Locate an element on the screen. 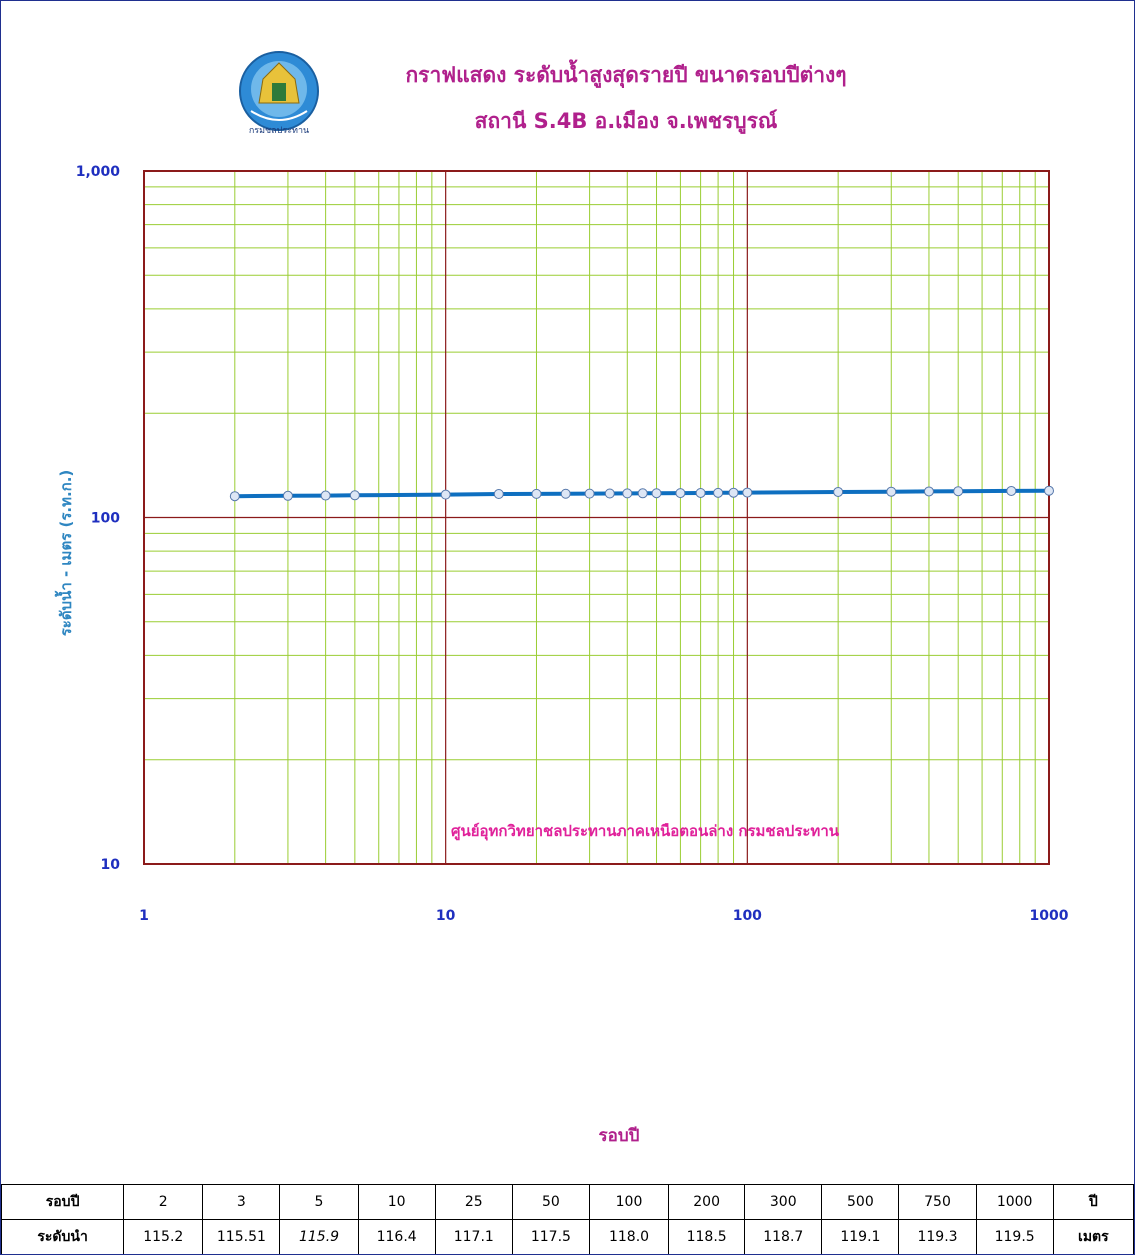 The height and width of the screenshot is (1255, 1135). table-cell-level: 117.1 is located at coordinates (473, 1236).